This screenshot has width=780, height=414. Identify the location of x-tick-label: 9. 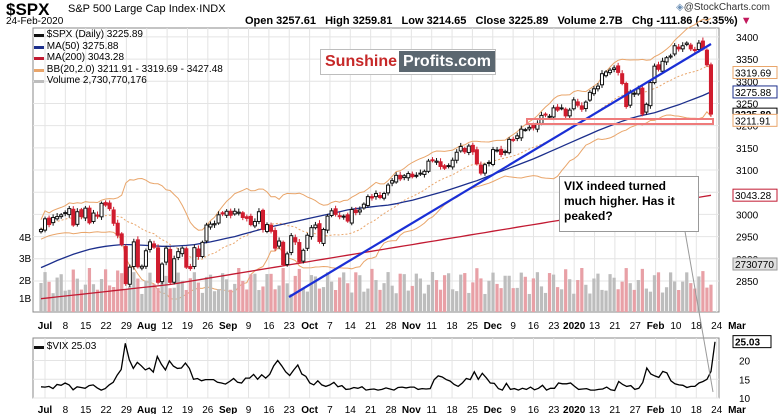
(513, 326).